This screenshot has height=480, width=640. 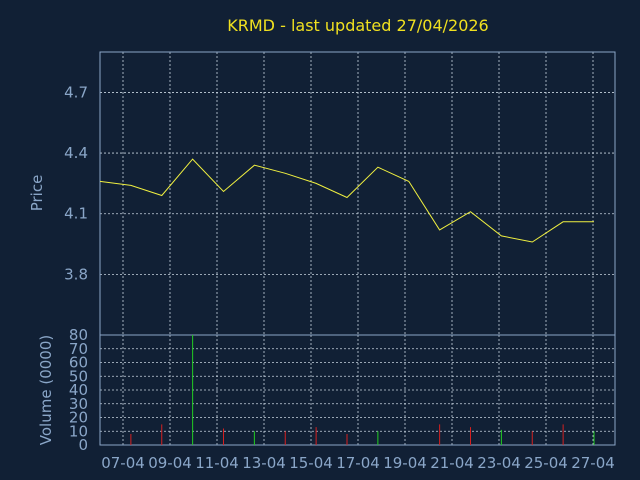 I want to click on volume-tick-label: 60, so click(x=78, y=363).